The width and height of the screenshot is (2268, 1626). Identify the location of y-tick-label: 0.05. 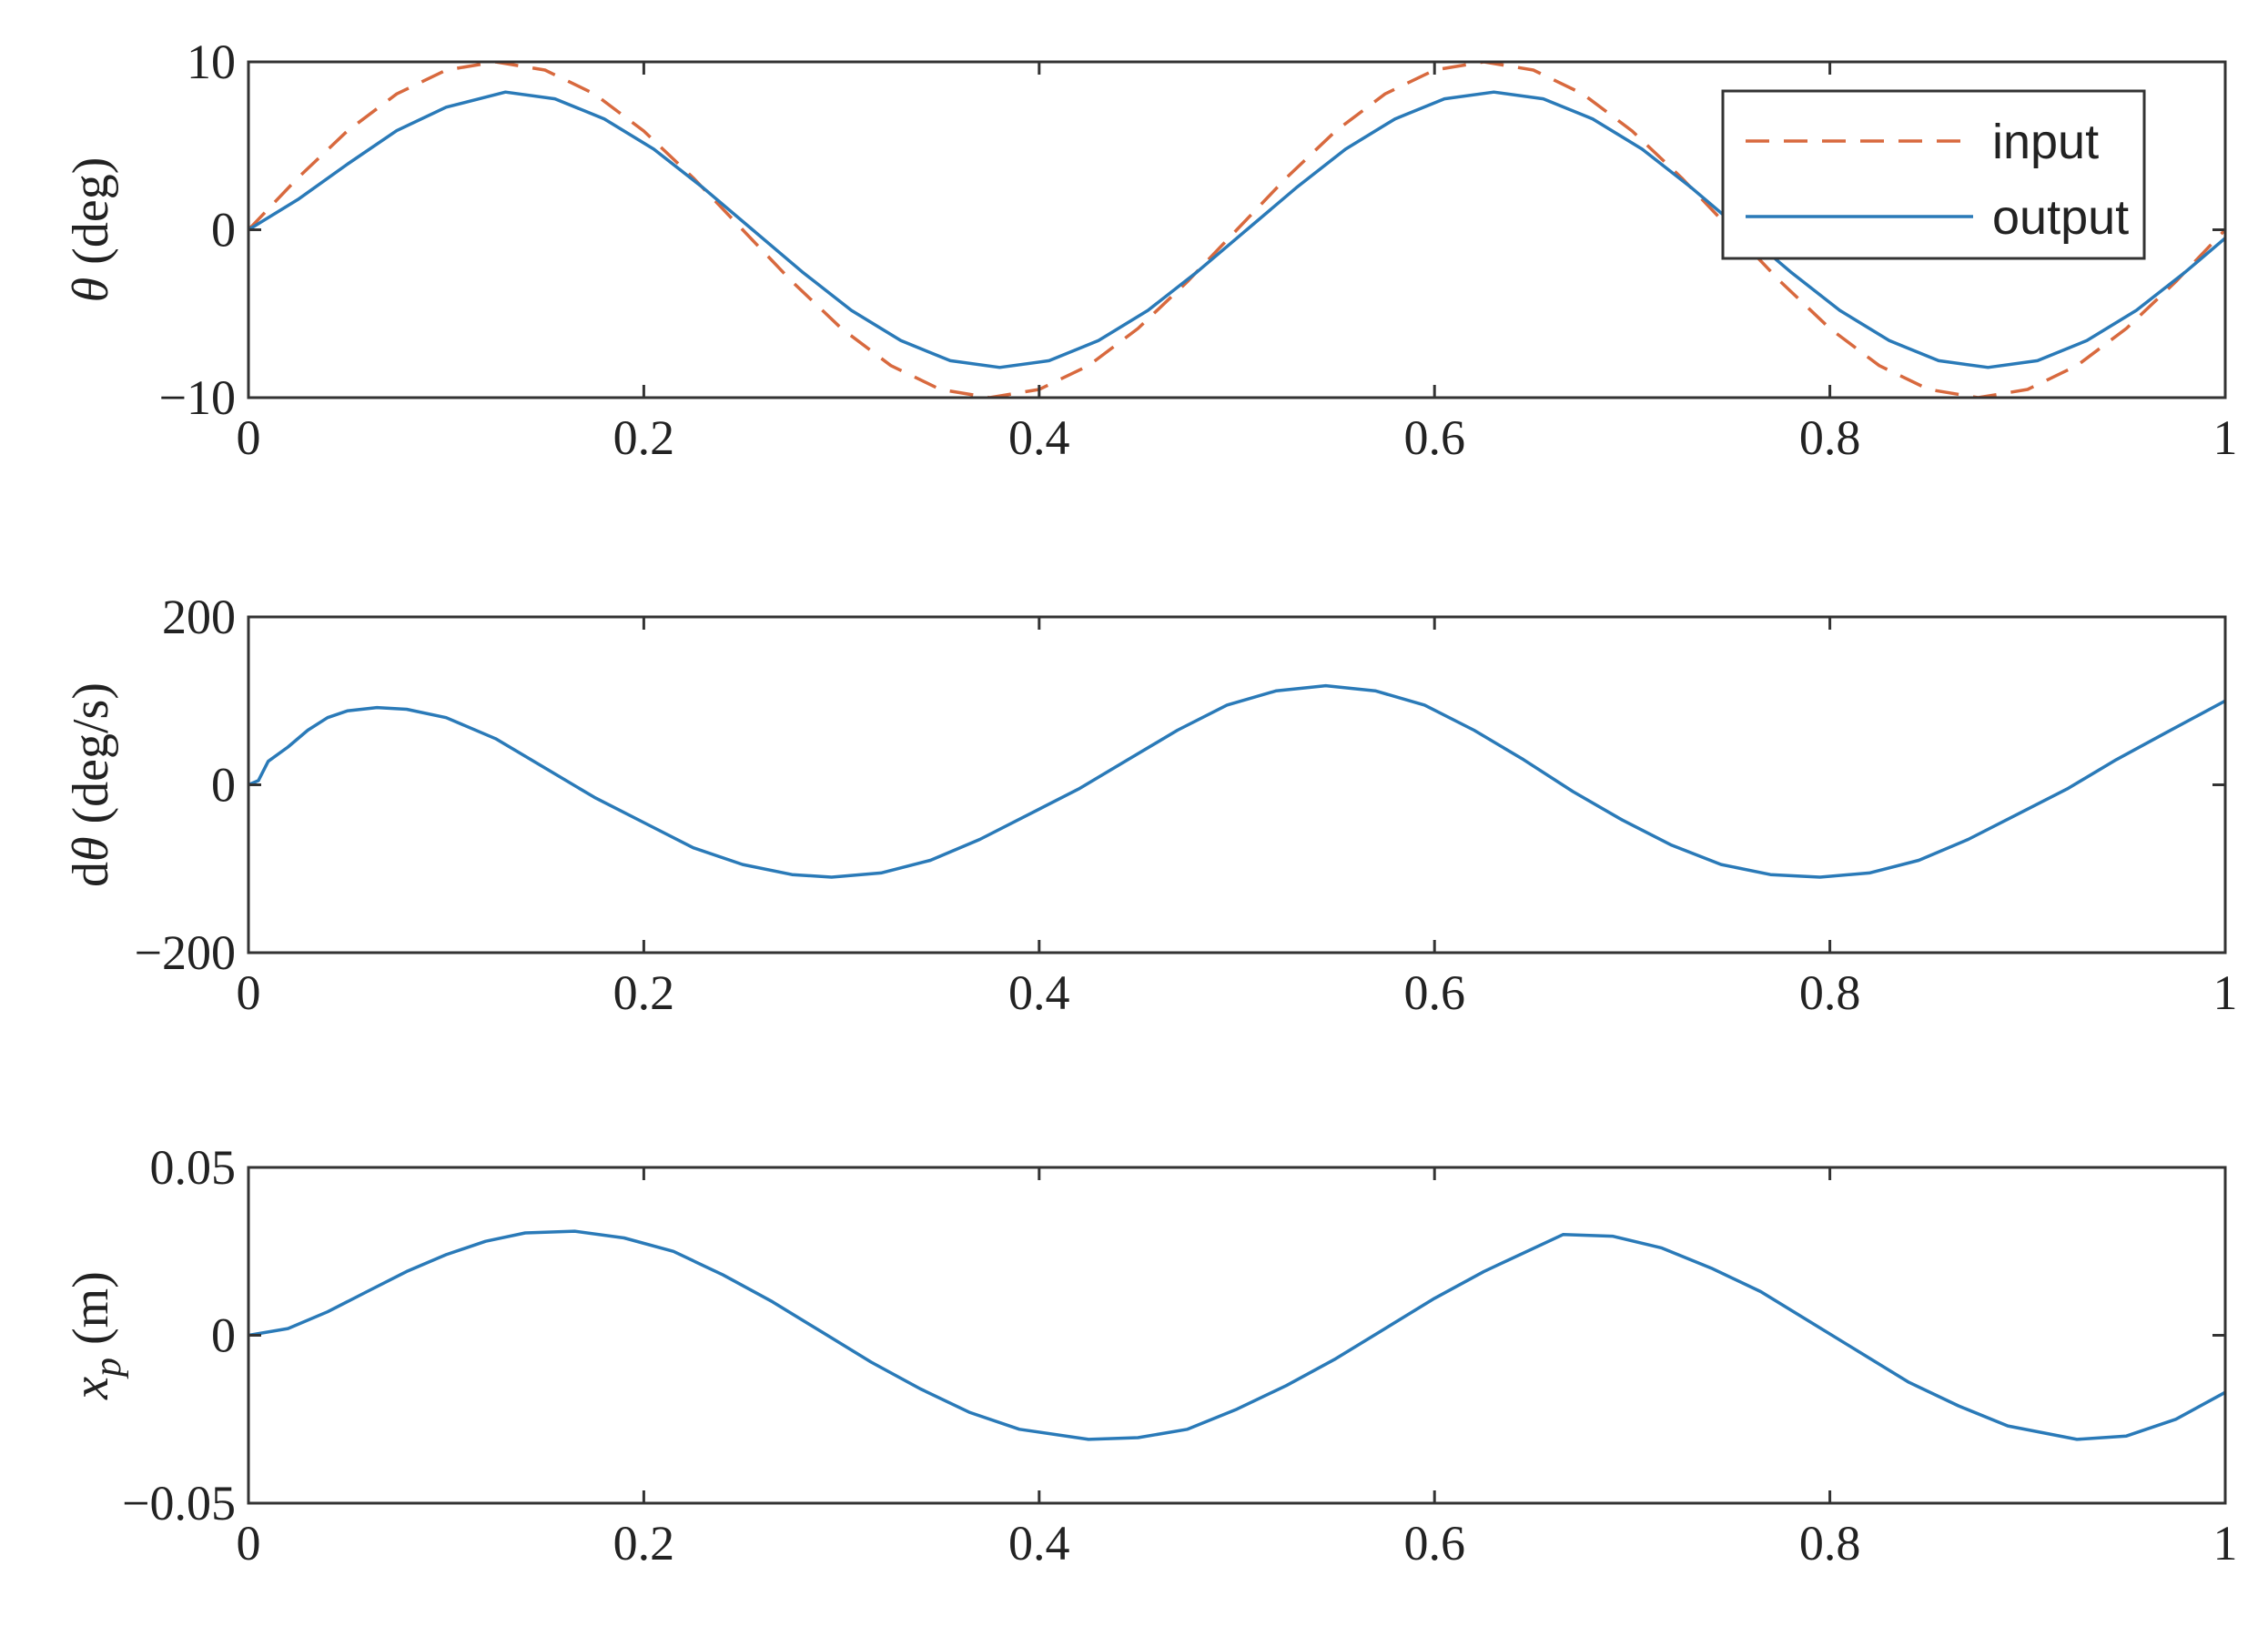
(193, 1168).